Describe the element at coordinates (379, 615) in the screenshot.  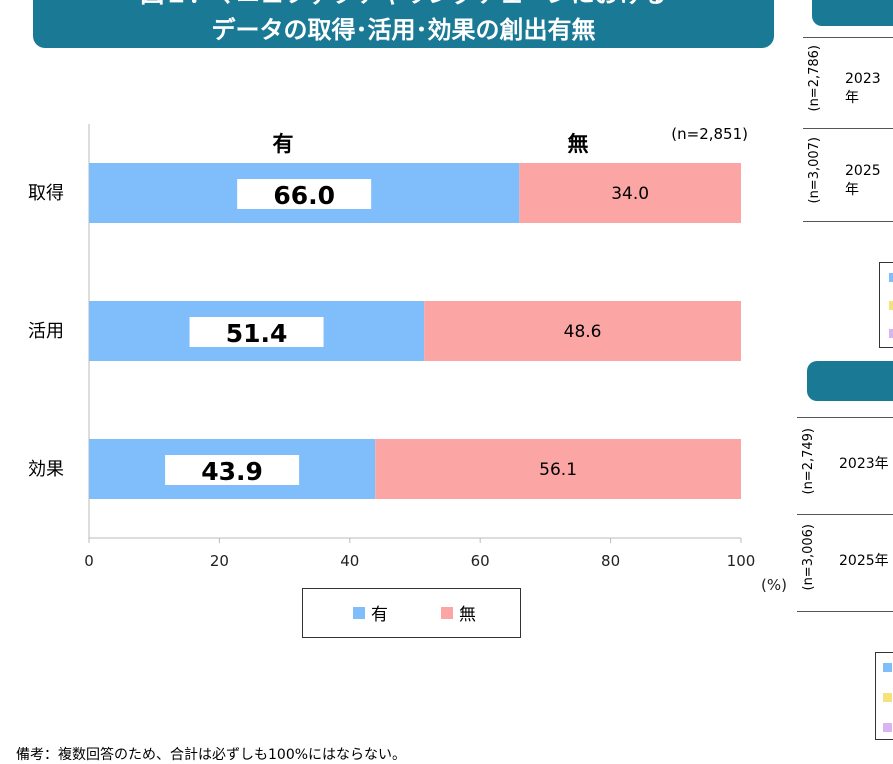
I see `legend-label-yes: 有` at that location.